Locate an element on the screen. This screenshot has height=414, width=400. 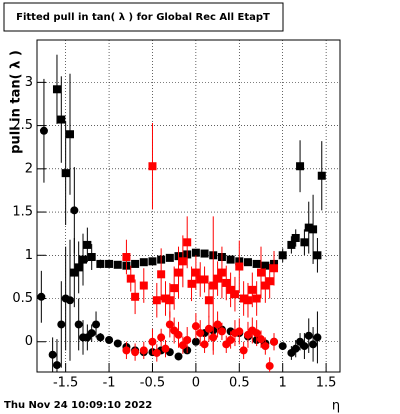
y-tick-label: 2 is located at coordinates (29, 168).